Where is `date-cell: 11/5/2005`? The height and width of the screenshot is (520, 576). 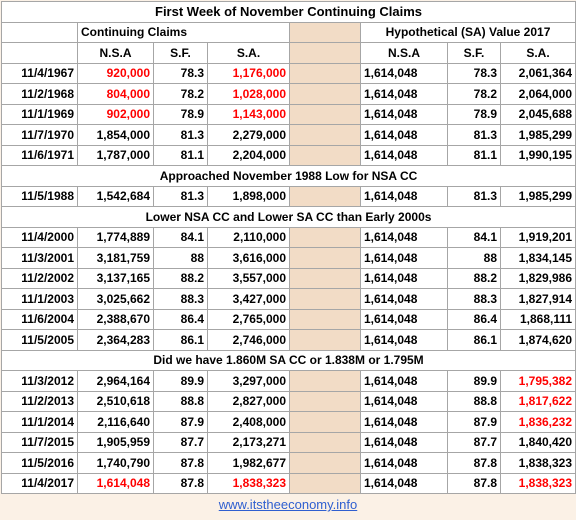 date-cell: 11/5/2005 is located at coordinates (39, 340).